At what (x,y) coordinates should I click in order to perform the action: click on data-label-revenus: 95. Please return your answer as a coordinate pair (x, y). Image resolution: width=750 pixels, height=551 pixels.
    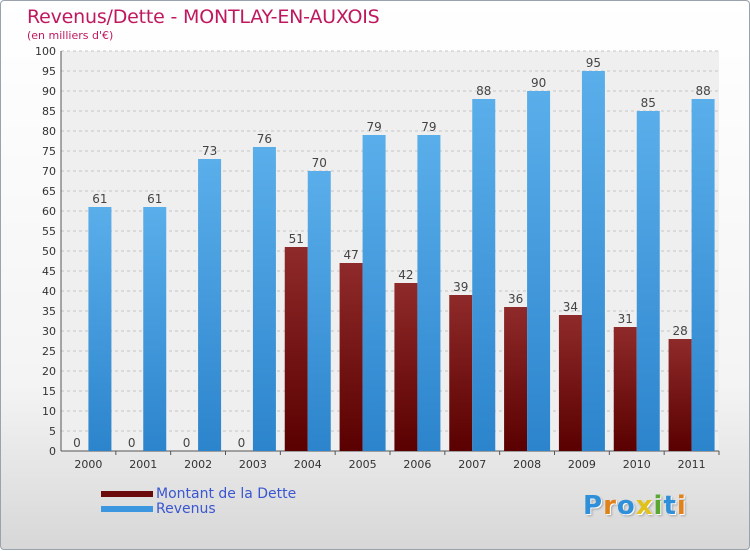
    Looking at the image, I should click on (593, 63).